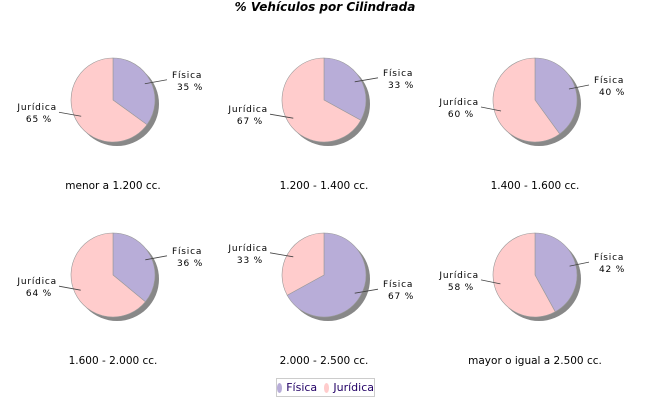  I want to click on legend: Física Jurídica, so click(325, 387).